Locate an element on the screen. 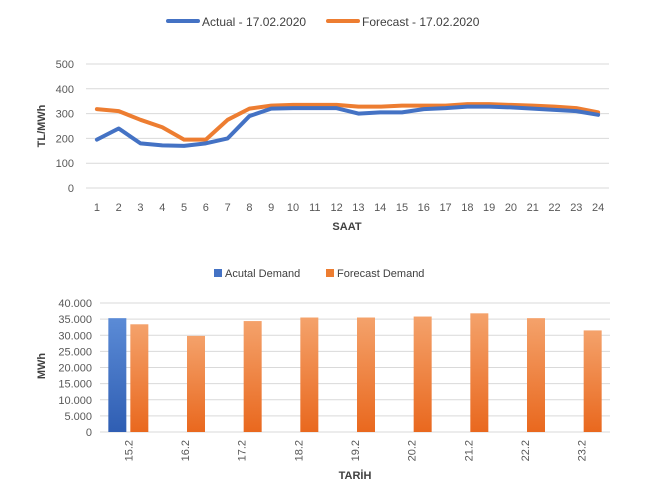 The image size is (645, 494). actual-series-line is located at coordinates (347, 126).